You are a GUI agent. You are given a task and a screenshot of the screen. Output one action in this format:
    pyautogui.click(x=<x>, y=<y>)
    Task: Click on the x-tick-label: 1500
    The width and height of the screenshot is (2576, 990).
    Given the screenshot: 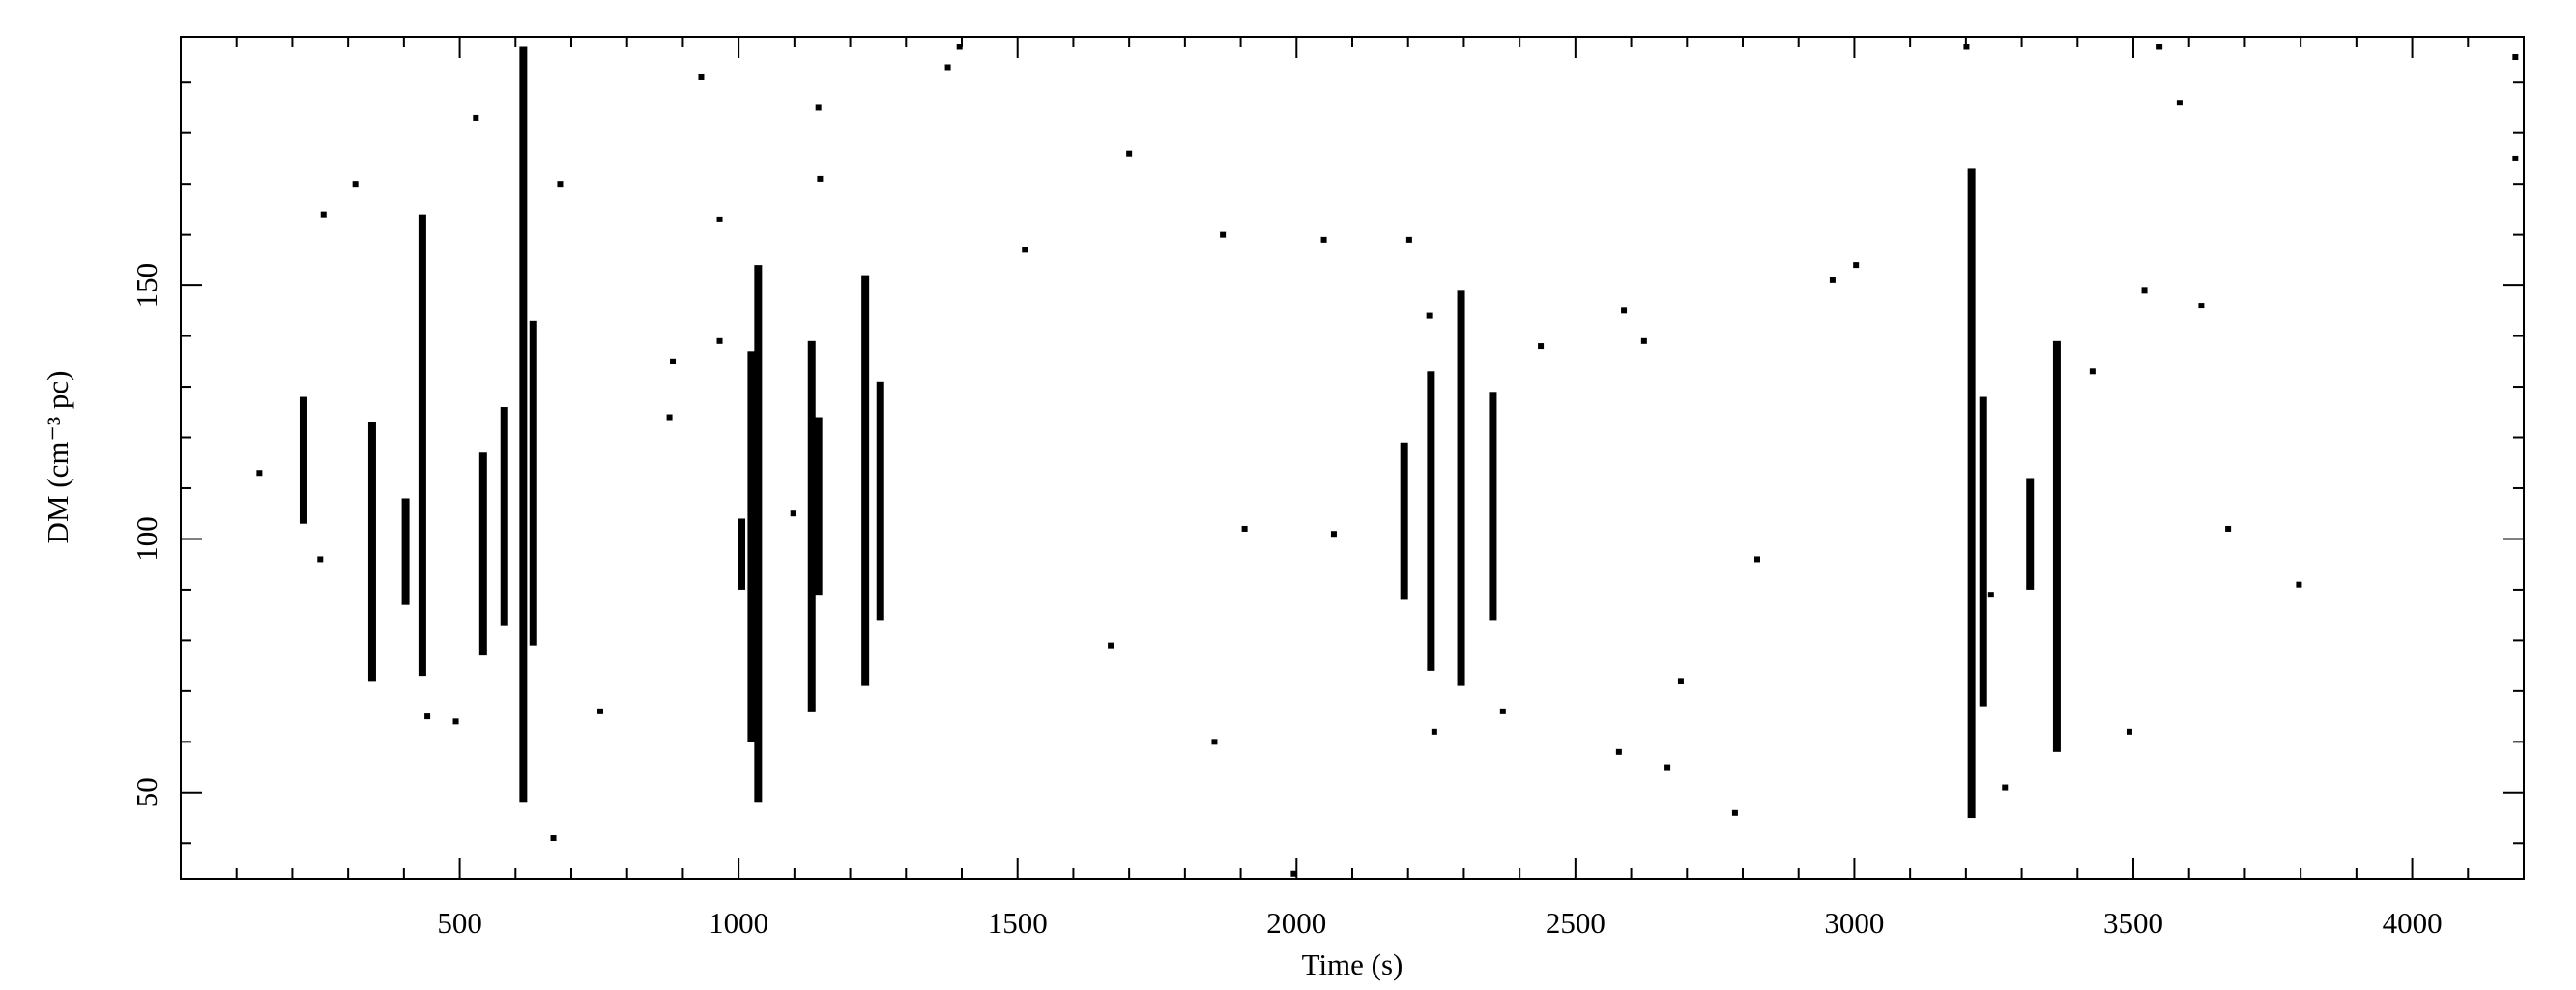 What is the action you would take?
    pyautogui.click(x=1018, y=923)
    